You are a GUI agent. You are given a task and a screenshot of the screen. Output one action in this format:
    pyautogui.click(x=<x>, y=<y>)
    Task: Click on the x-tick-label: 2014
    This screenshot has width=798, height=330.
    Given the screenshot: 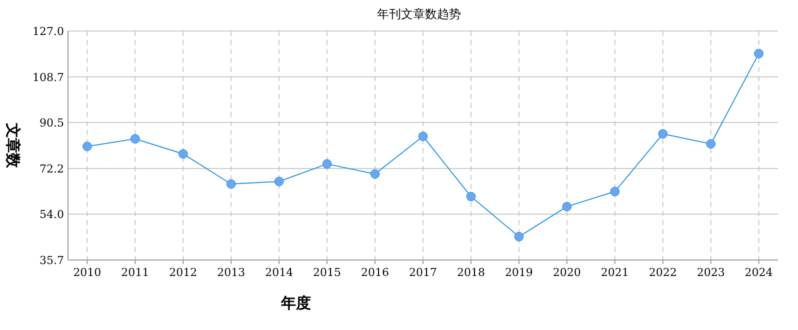 What is the action you would take?
    pyautogui.click(x=279, y=272)
    